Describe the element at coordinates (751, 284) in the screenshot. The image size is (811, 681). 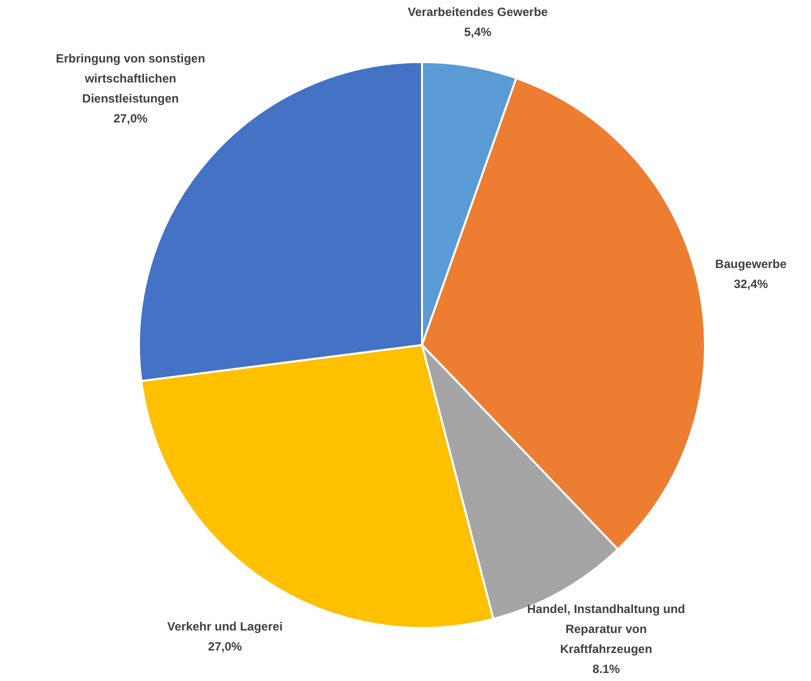
I see `data-label: 32,4%` at that location.